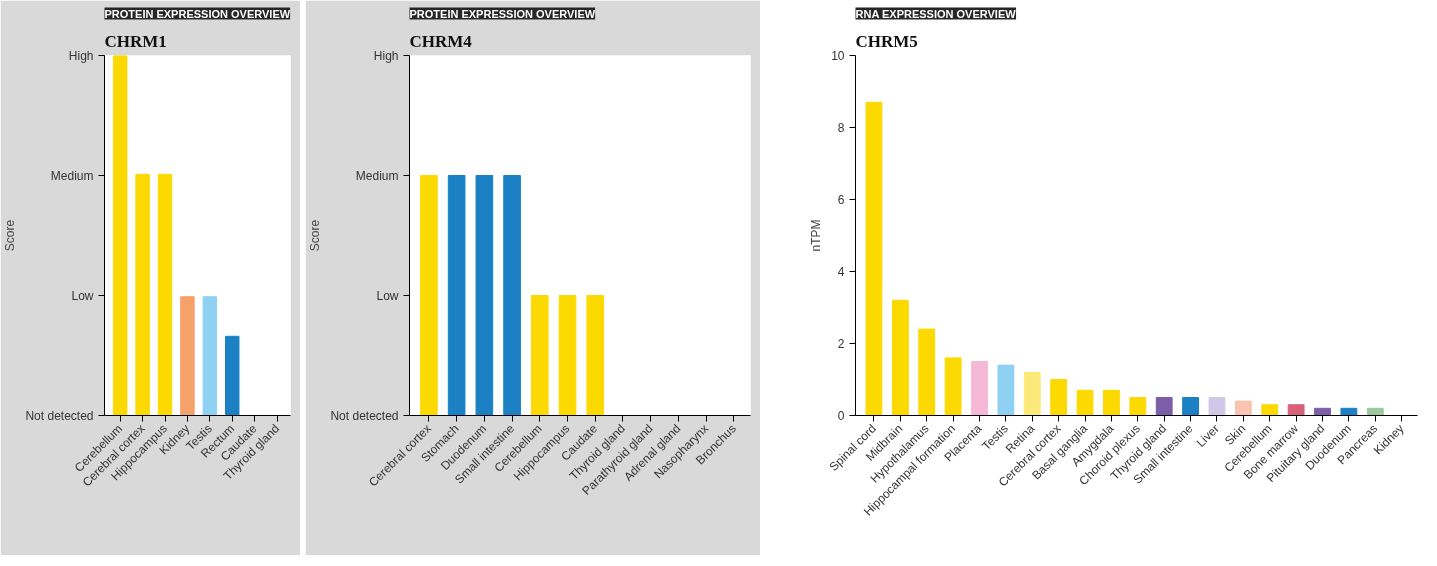 The width and height of the screenshot is (1437, 566). Describe the element at coordinates (841, 128) in the screenshot. I see `y-tick-label: 8` at that location.